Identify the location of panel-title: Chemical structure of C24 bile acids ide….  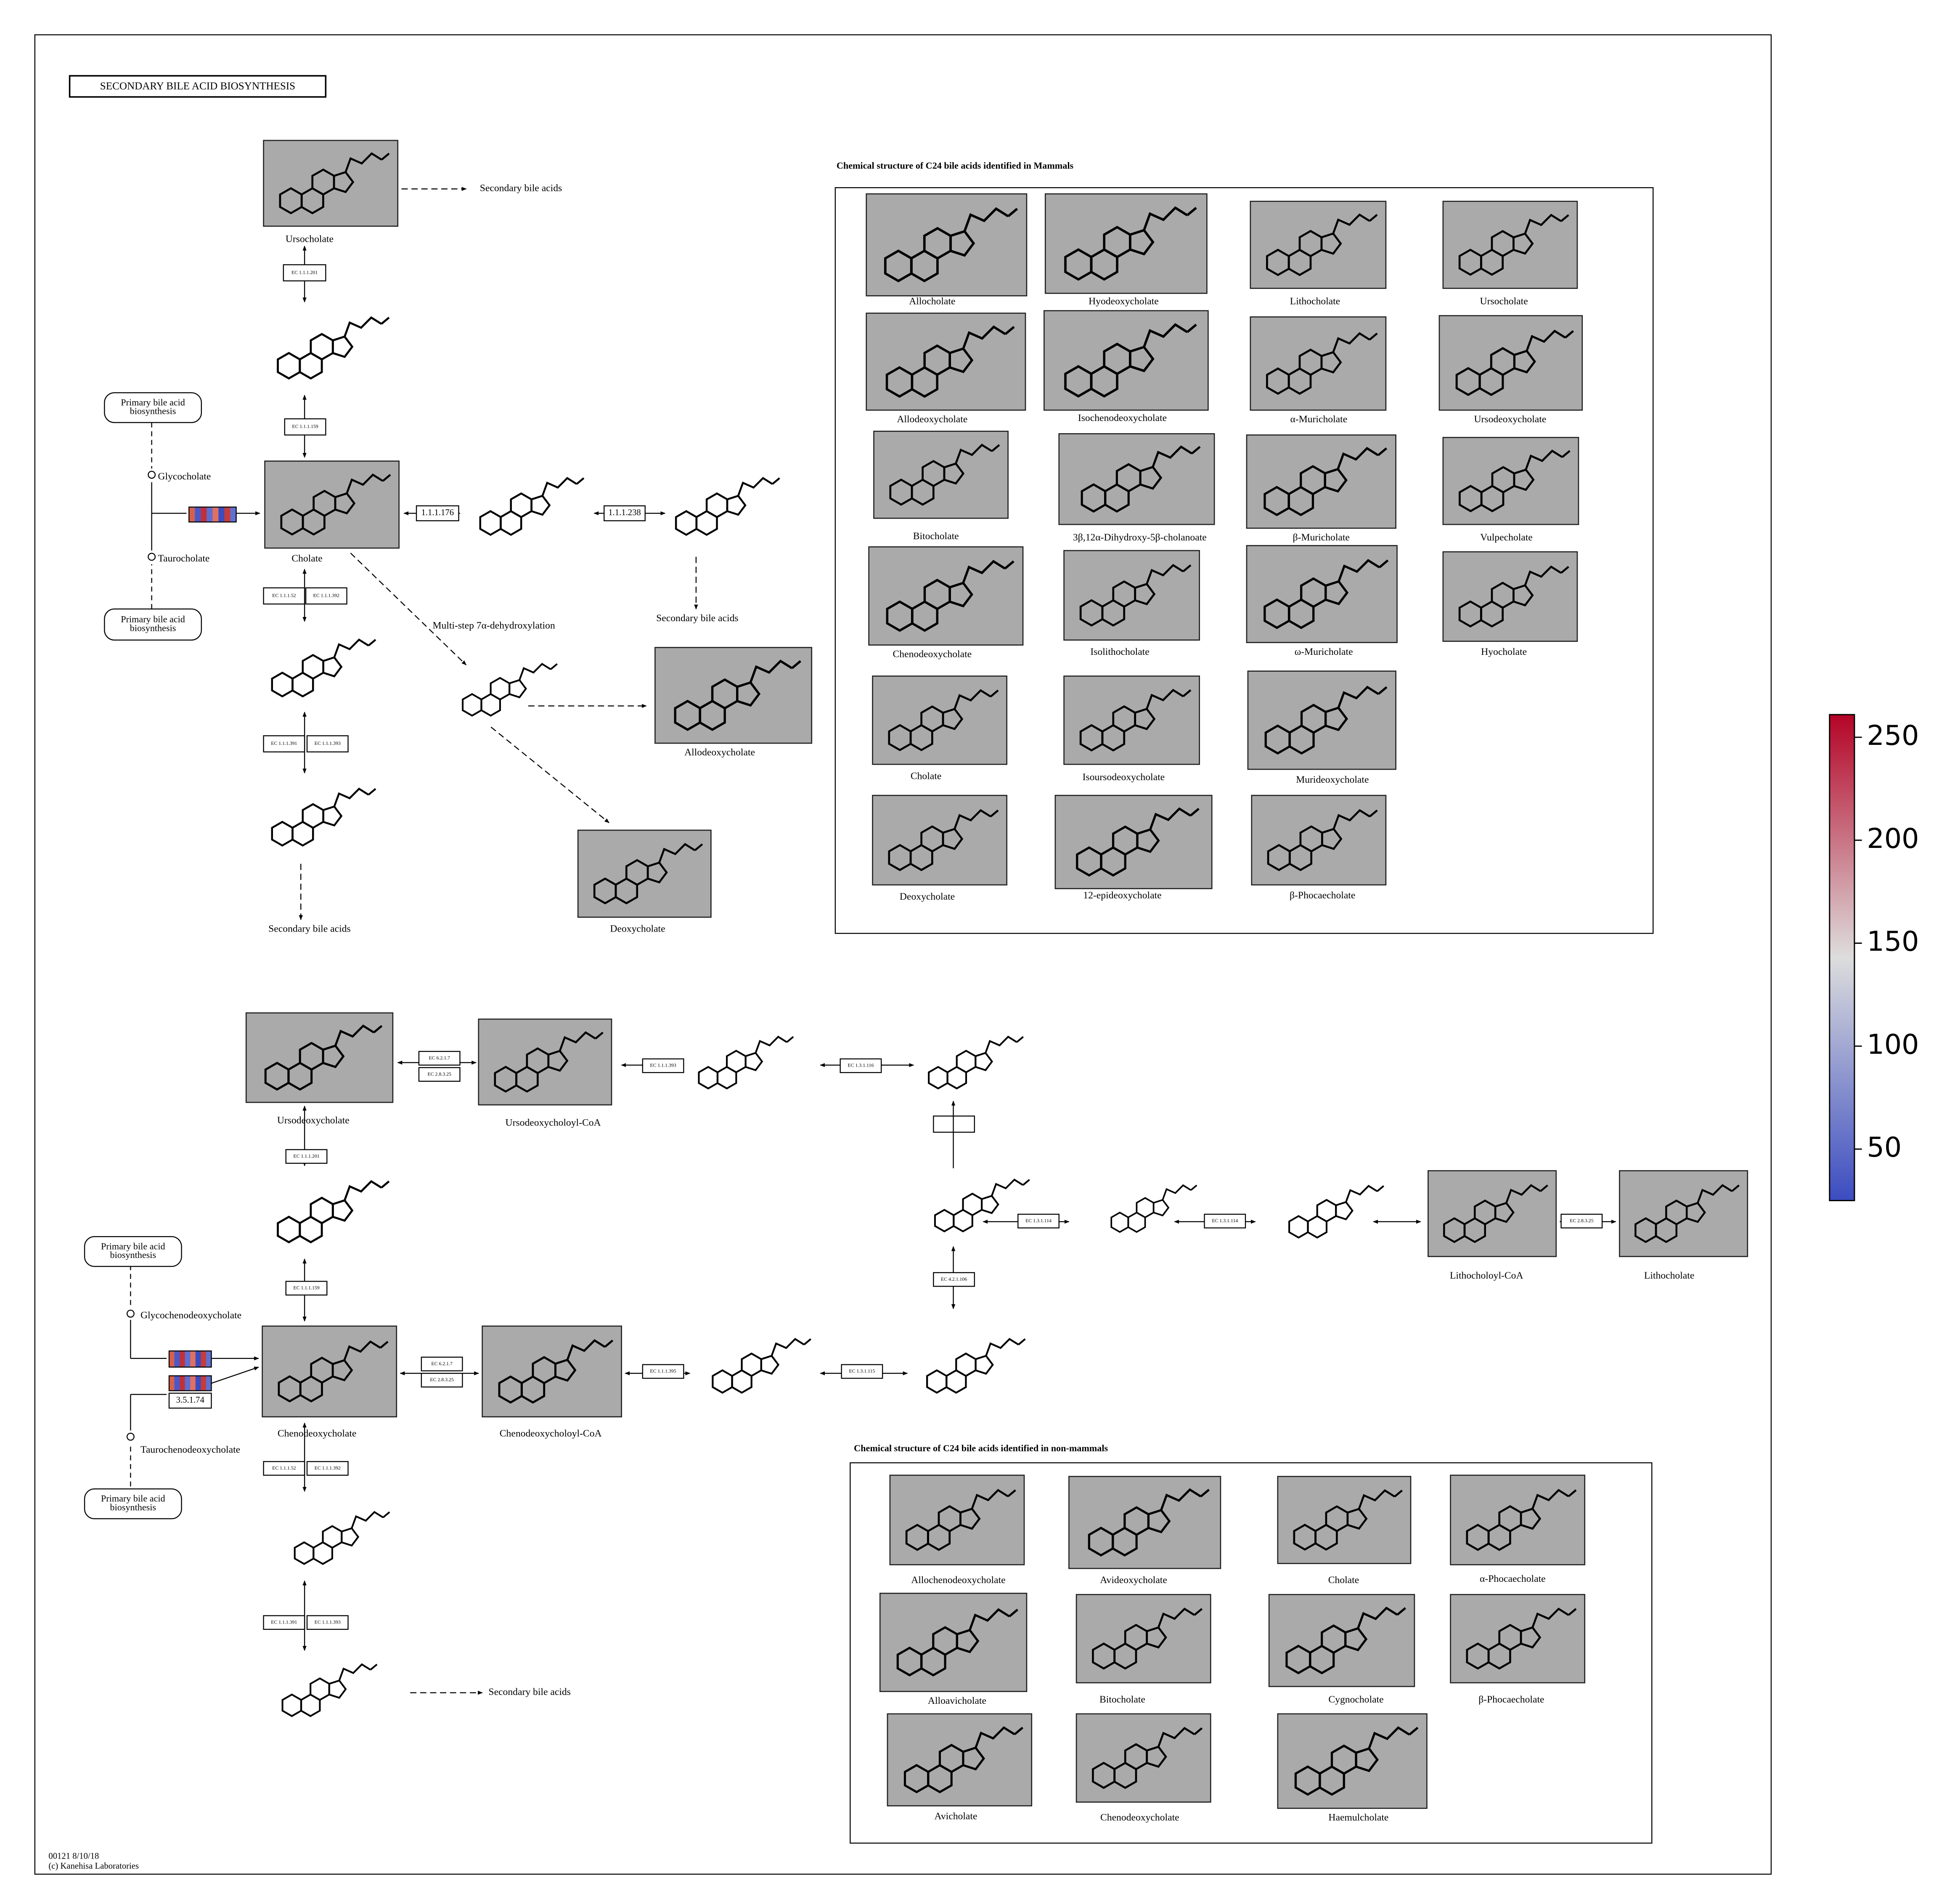
(956, 166).